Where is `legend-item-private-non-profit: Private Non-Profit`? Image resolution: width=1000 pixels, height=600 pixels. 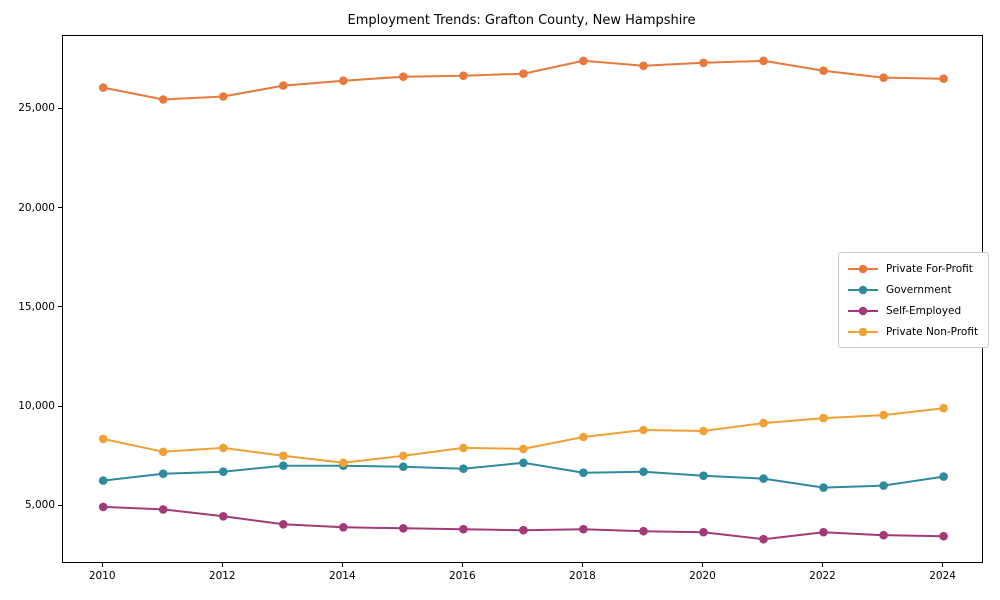 legend-item-private-non-profit: Private Non-Profit is located at coordinates (913, 331).